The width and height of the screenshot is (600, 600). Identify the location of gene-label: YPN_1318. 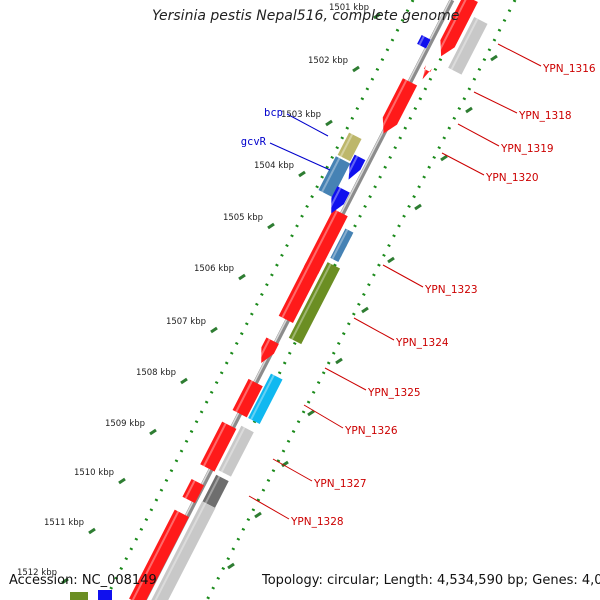
(545, 116).